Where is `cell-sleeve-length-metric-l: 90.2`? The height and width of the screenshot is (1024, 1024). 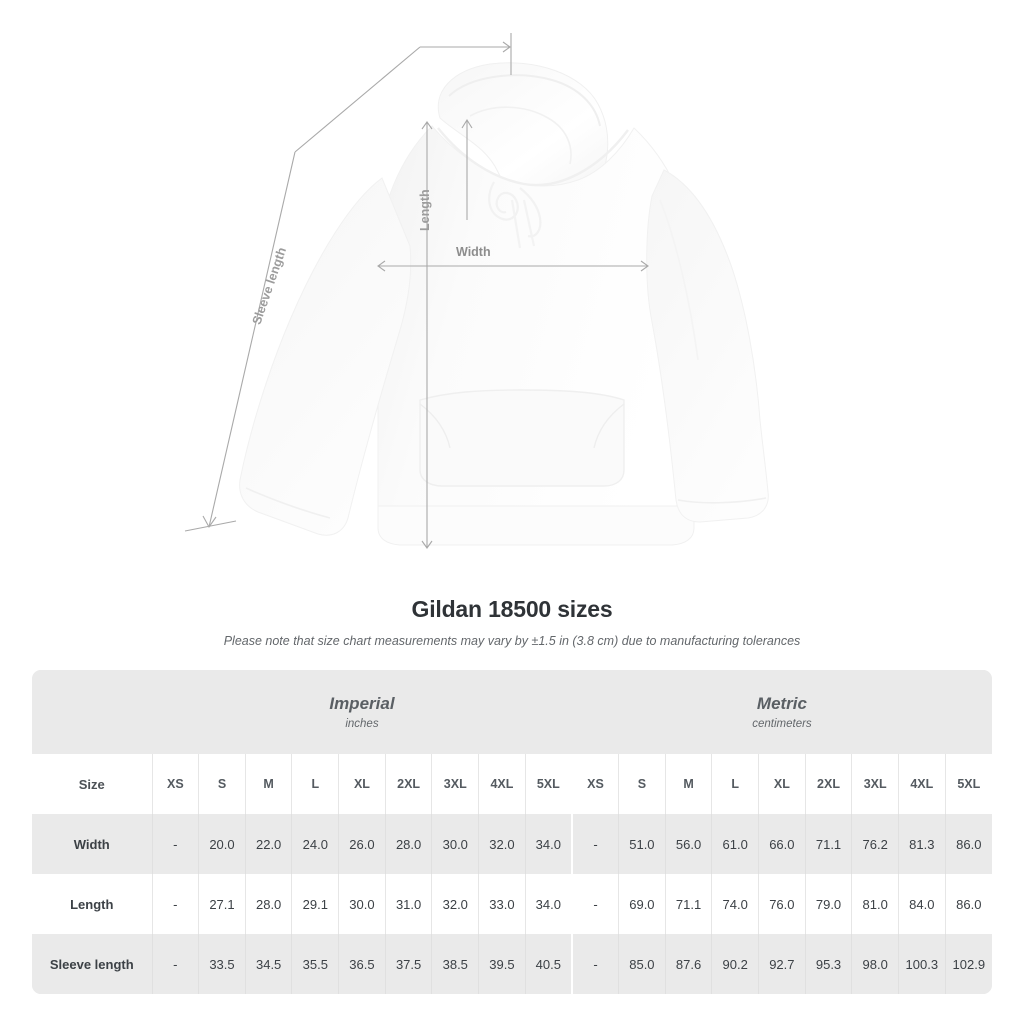
cell-sleeve-length-metric-l: 90.2 is located at coordinates (735, 964).